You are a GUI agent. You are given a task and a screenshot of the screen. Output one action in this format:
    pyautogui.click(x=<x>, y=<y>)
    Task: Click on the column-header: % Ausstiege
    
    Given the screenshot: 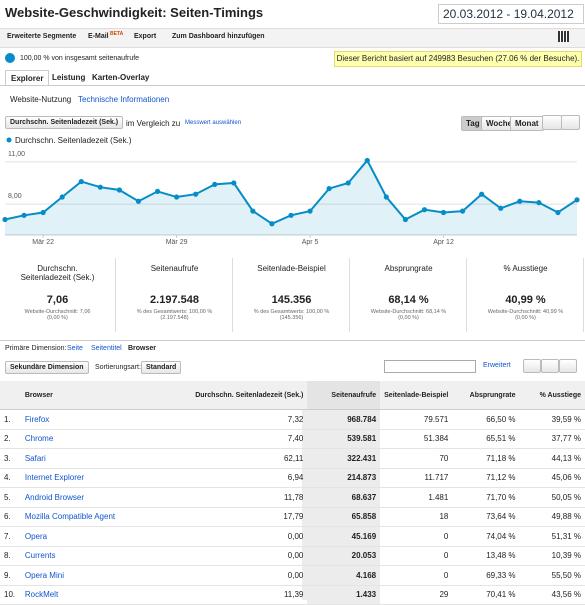 What is the action you would take?
    pyautogui.click(x=552, y=395)
    